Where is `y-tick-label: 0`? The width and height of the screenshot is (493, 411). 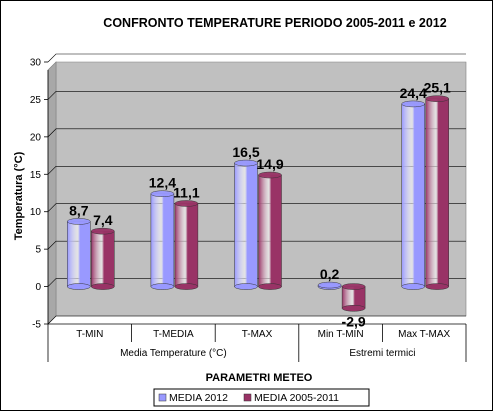 y-tick-label: 0 is located at coordinates (38, 287).